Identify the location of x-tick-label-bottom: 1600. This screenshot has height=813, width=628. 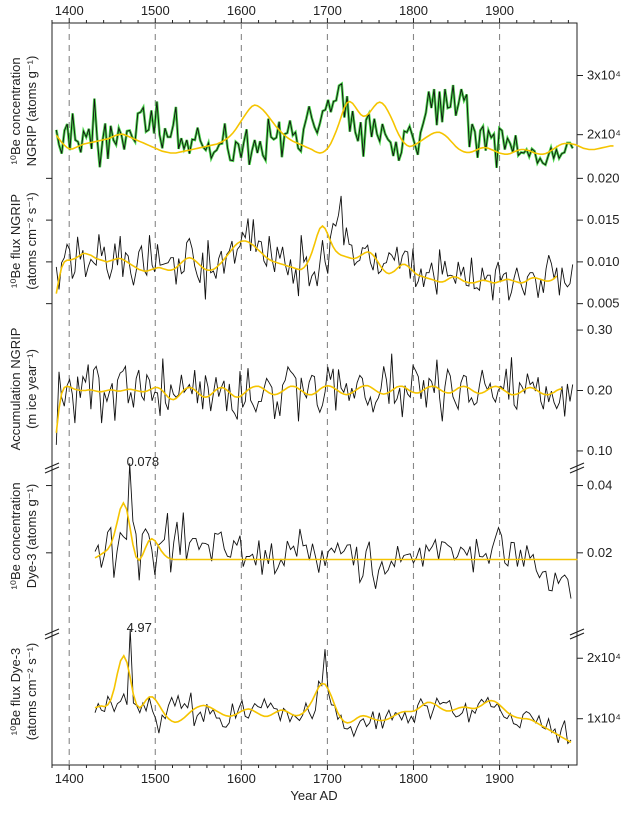
(241, 778).